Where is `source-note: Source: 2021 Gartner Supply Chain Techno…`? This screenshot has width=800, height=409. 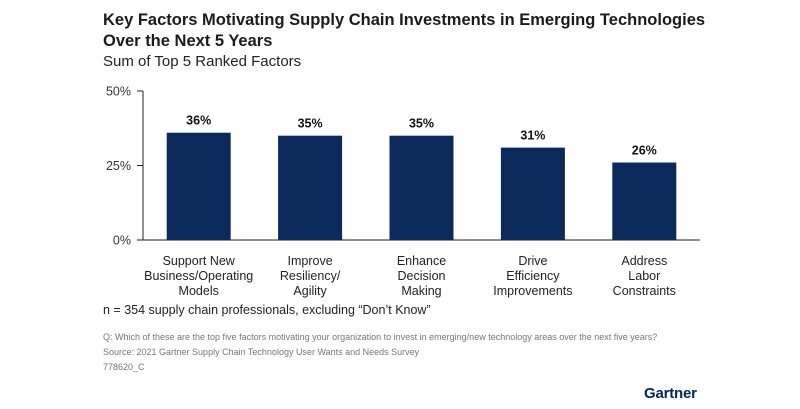
source-note: Source: 2021 Gartner Supply Chain Techno… is located at coordinates (261, 352).